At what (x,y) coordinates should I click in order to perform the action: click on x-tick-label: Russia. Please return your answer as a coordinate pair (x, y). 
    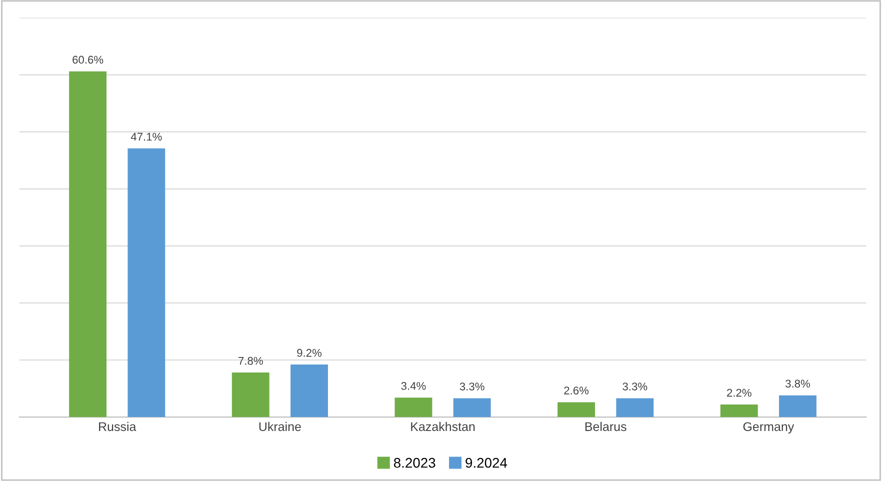
    Looking at the image, I should click on (117, 427).